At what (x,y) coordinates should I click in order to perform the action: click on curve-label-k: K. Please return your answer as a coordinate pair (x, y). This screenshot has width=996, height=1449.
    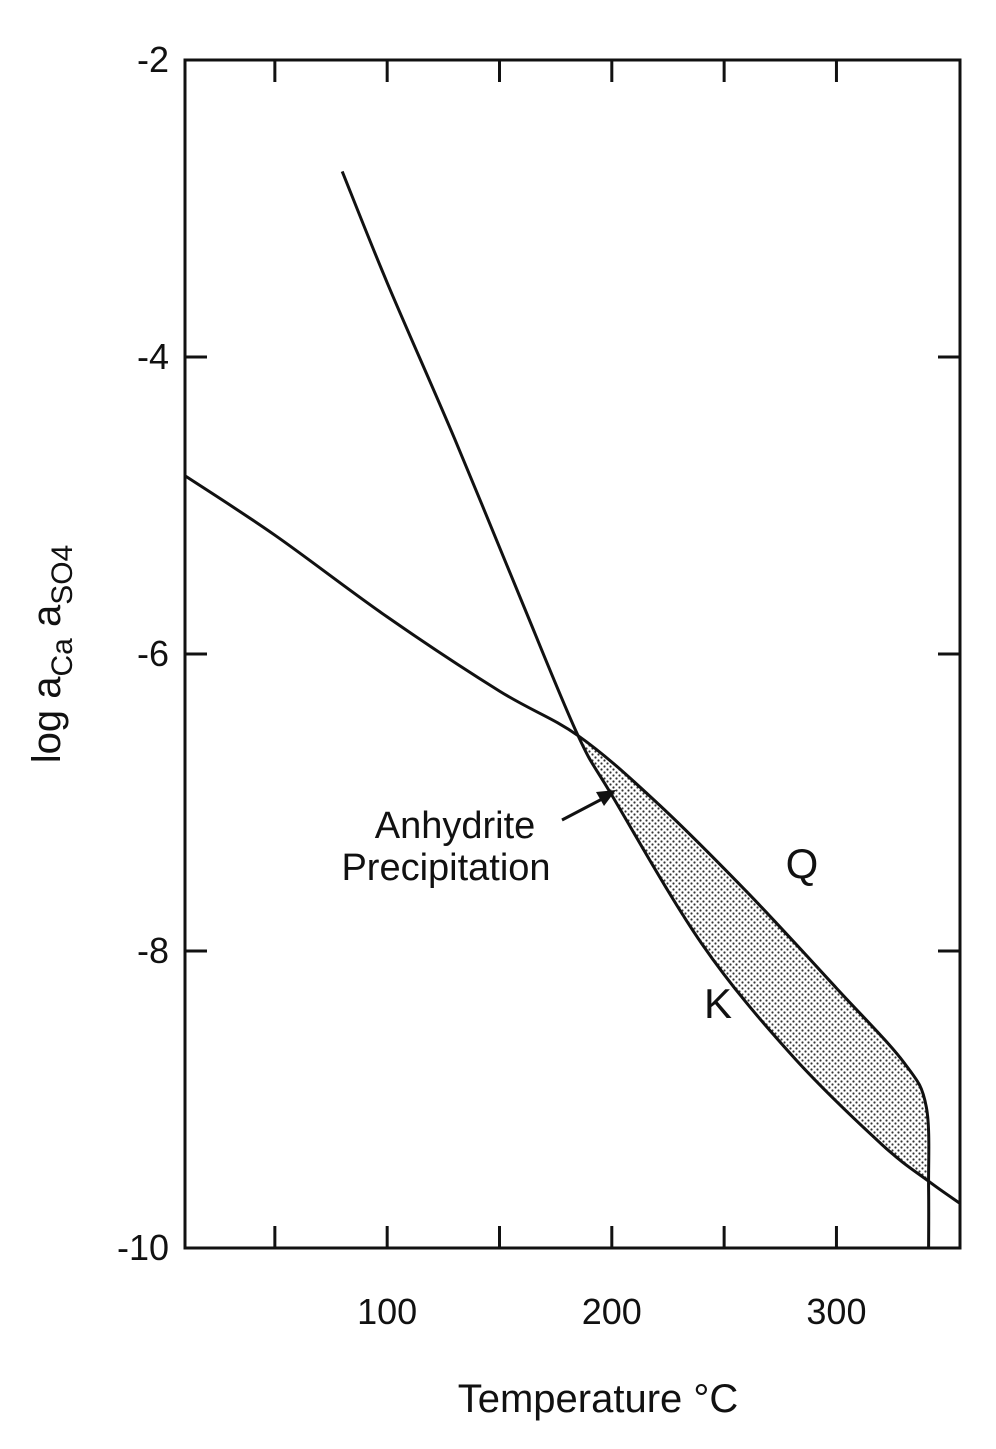
    Looking at the image, I should click on (718, 1003).